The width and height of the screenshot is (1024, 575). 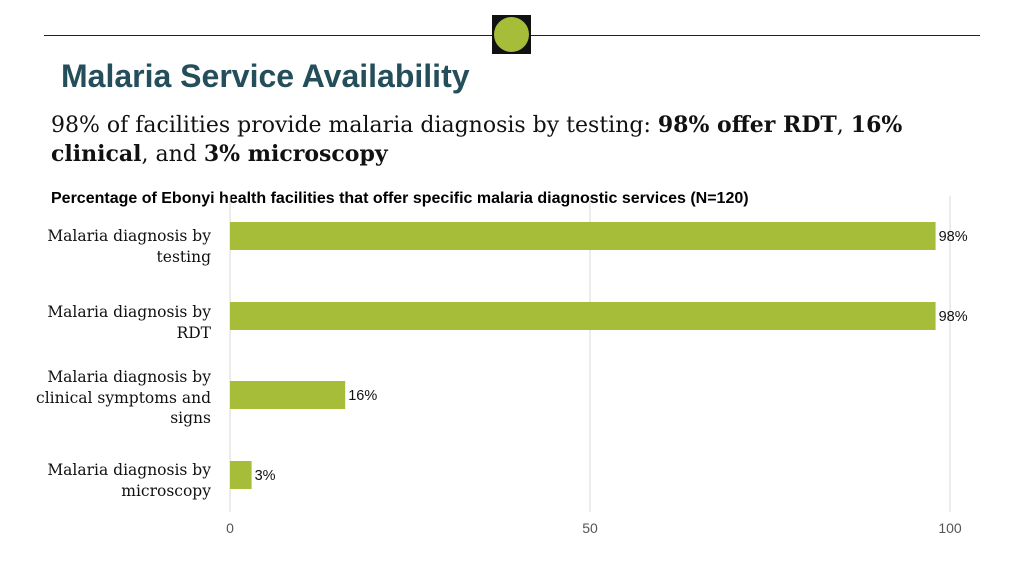 I want to click on subtitle-part-3: 16% clinical, so click(x=477, y=139).